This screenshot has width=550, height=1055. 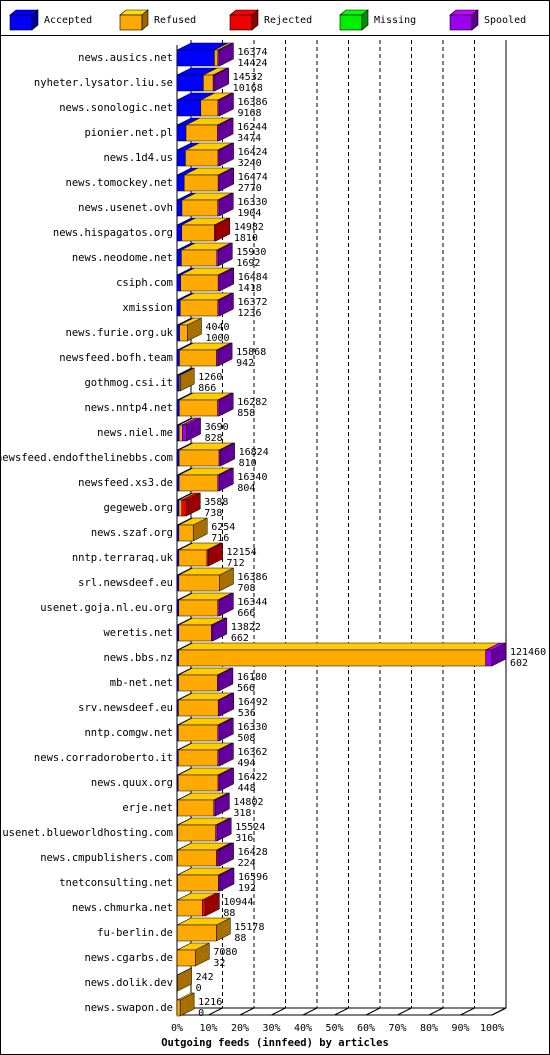 I want to click on total-label: 16244, so click(x=252, y=127).